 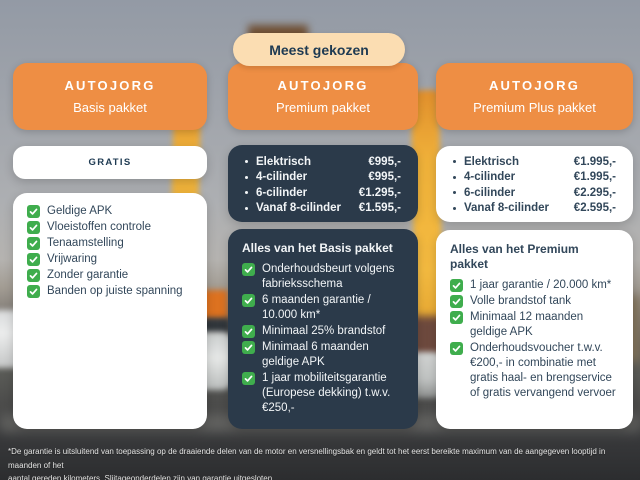 What do you see at coordinates (315, 354) in the screenshot?
I see `feature-label: Minimaal 6 maanden geldige APK` at bounding box center [315, 354].